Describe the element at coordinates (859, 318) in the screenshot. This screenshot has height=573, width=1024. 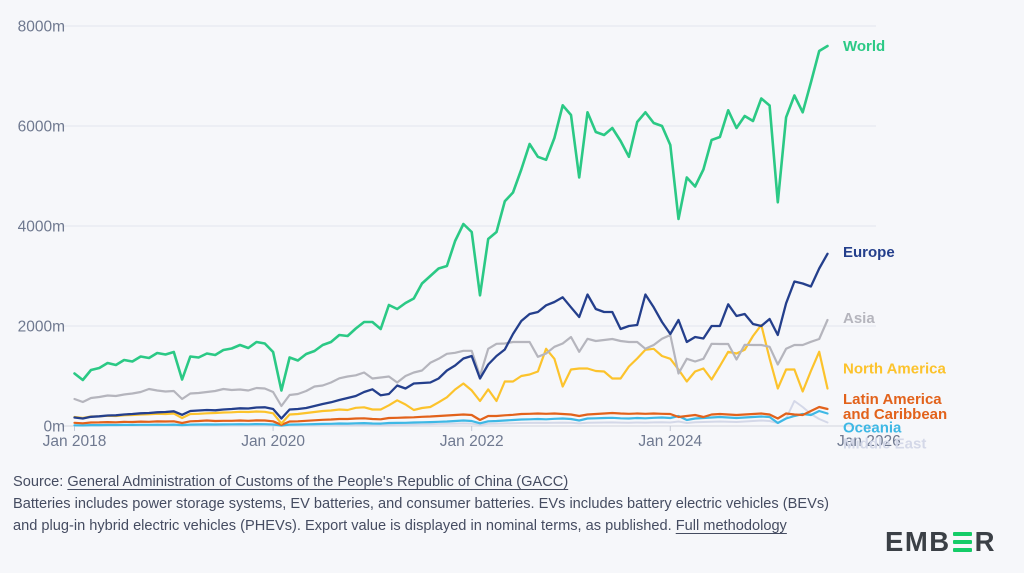
I see `series-label-asia: Asia` at that location.